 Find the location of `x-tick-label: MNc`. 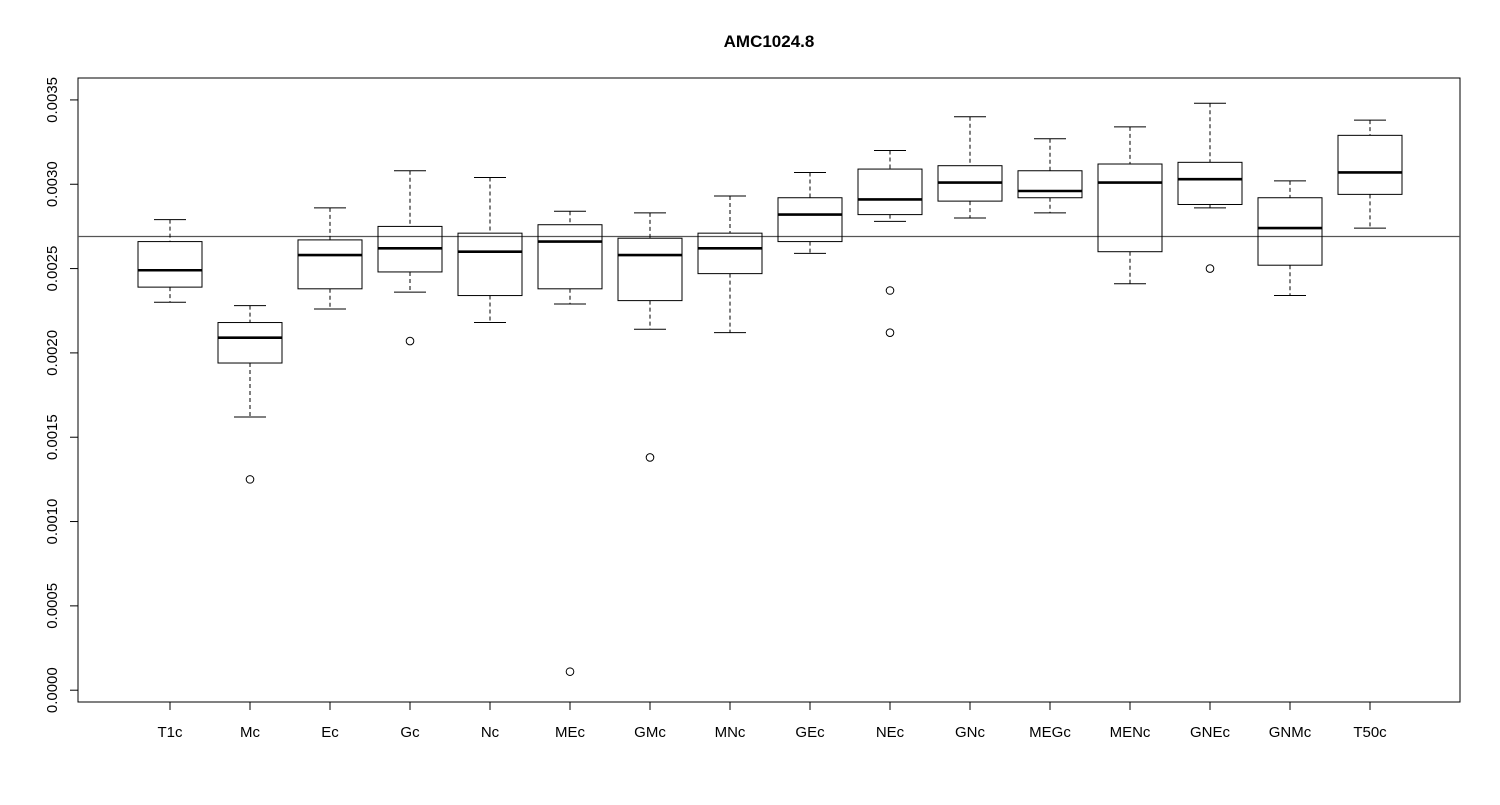

x-tick-label: MNc is located at coordinates (730, 732).